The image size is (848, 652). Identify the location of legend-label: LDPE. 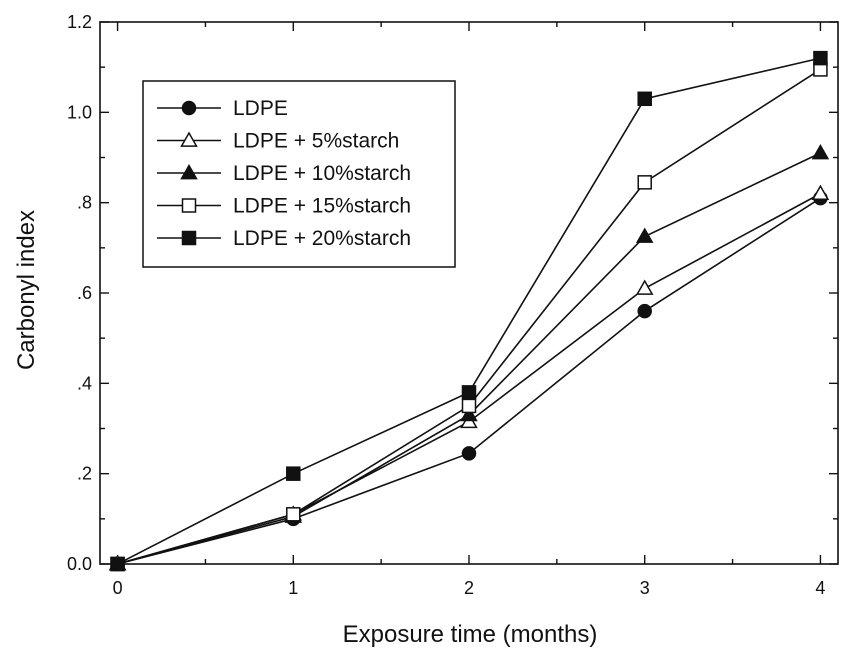
(260, 108).